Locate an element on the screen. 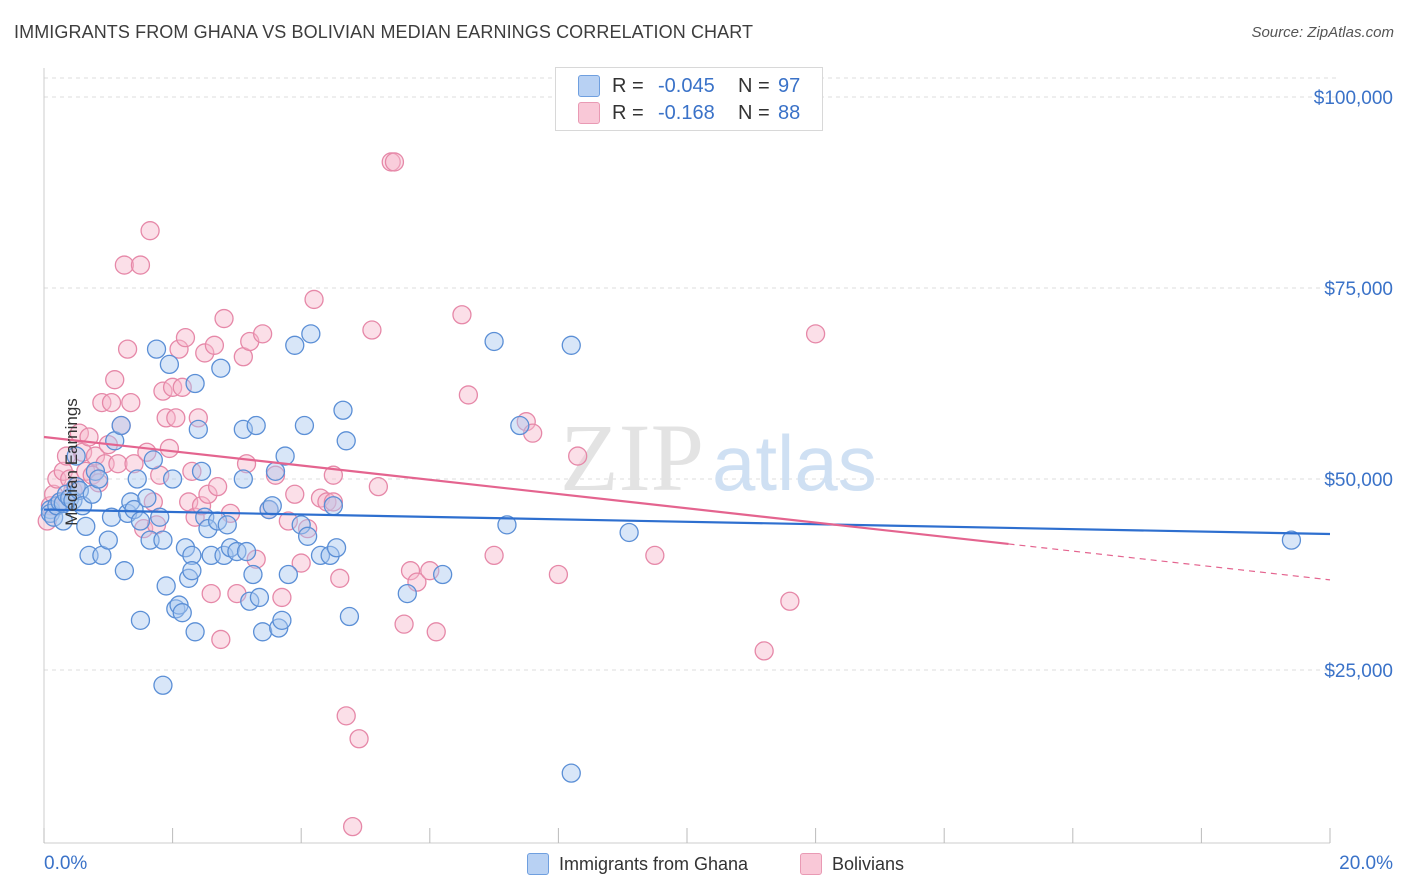 Image resolution: width=1406 pixels, height=892 pixels. y-tick-label: $75,000 is located at coordinates (1358, 289).